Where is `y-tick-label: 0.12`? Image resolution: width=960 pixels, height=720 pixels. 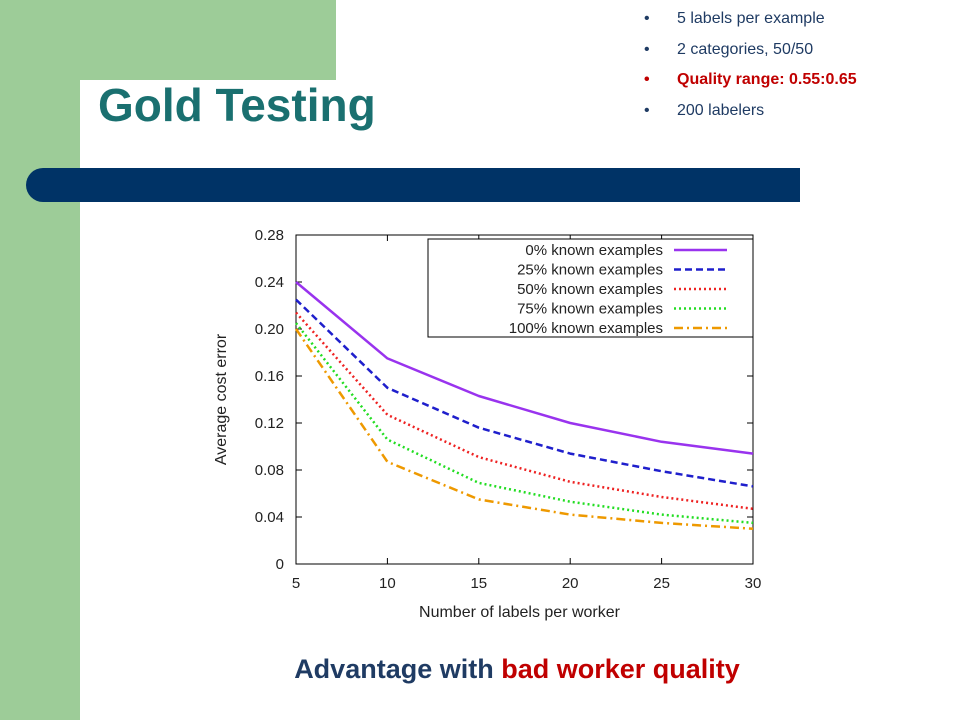
y-tick-label: 0.12 is located at coordinates (269, 423).